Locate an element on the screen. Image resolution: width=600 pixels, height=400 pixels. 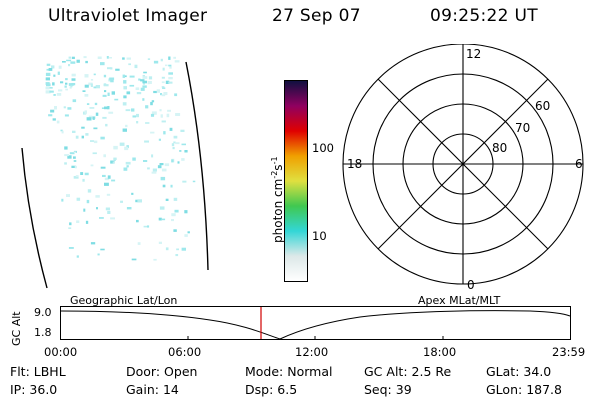
altitude-timeline is located at coordinates (315, 323).